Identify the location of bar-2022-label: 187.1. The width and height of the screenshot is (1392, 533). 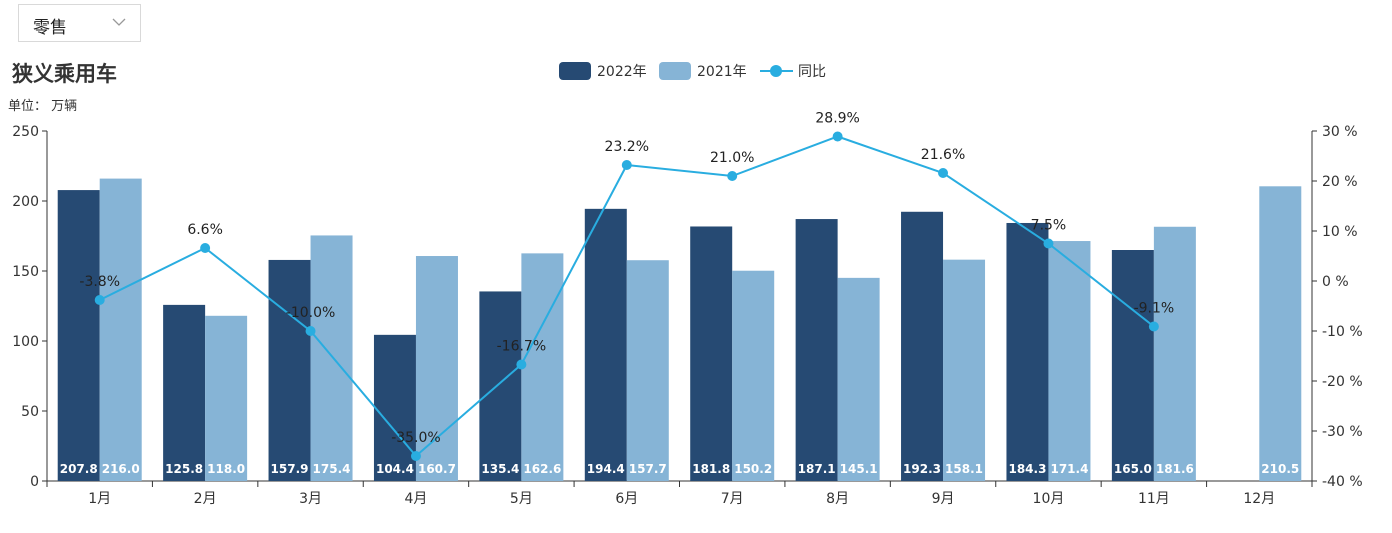
(817, 469).